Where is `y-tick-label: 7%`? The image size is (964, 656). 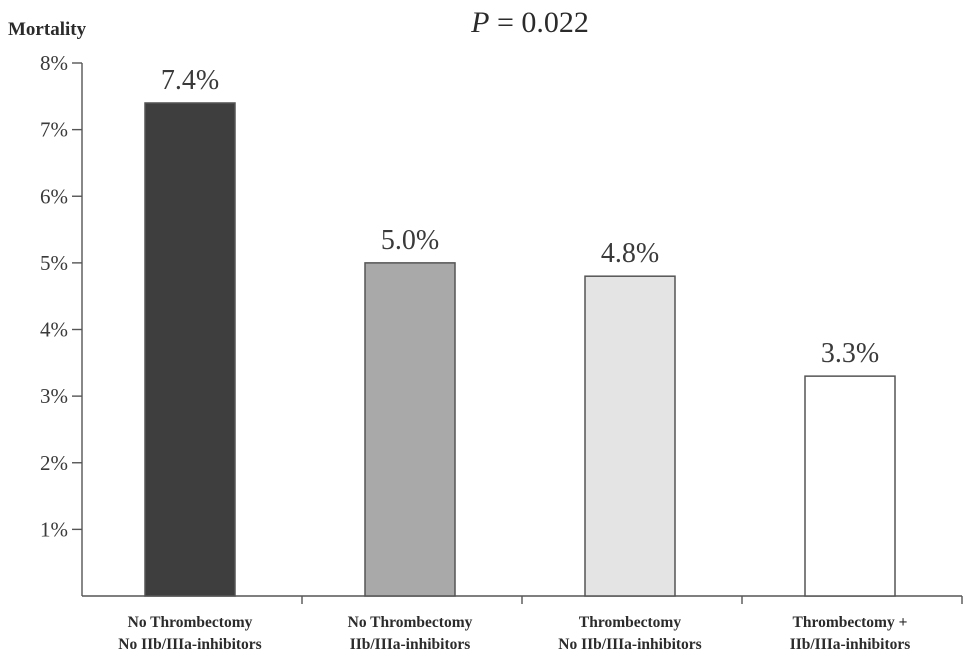 y-tick-label: 7% is located at coordinates (54, 130).